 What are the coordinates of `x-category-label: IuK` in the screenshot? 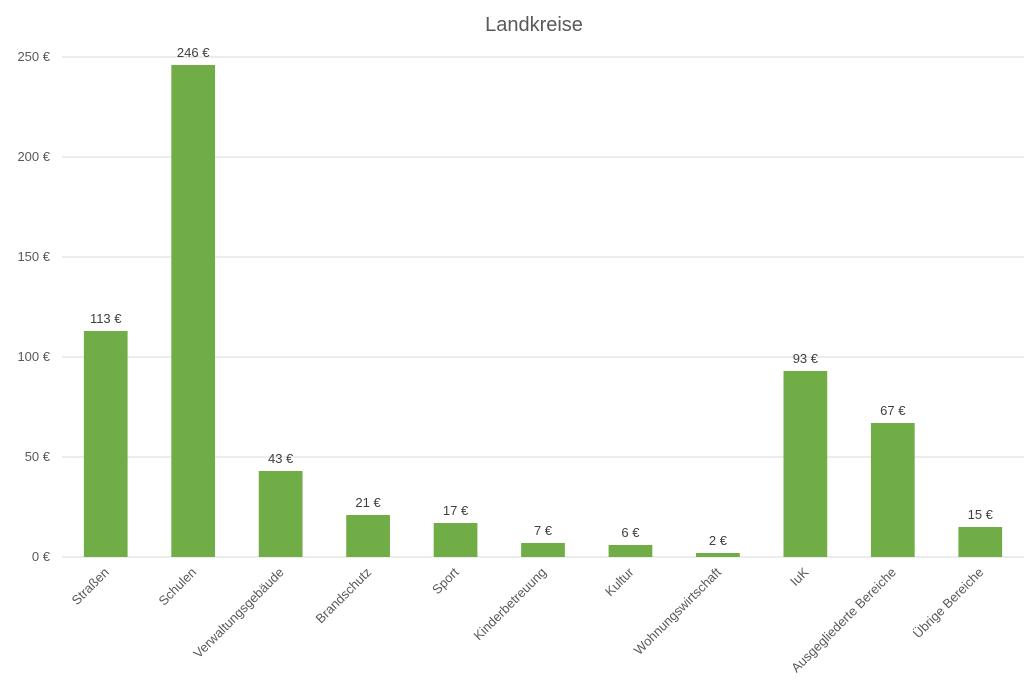 It's located at (799, 576).